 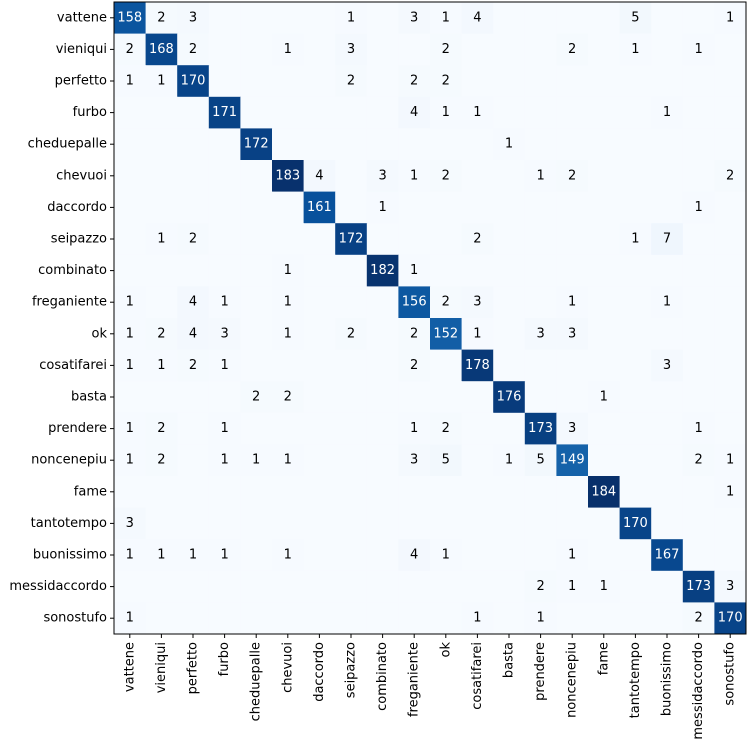 I want to click on cell-value-label: 161, so click(x=319, y=207).